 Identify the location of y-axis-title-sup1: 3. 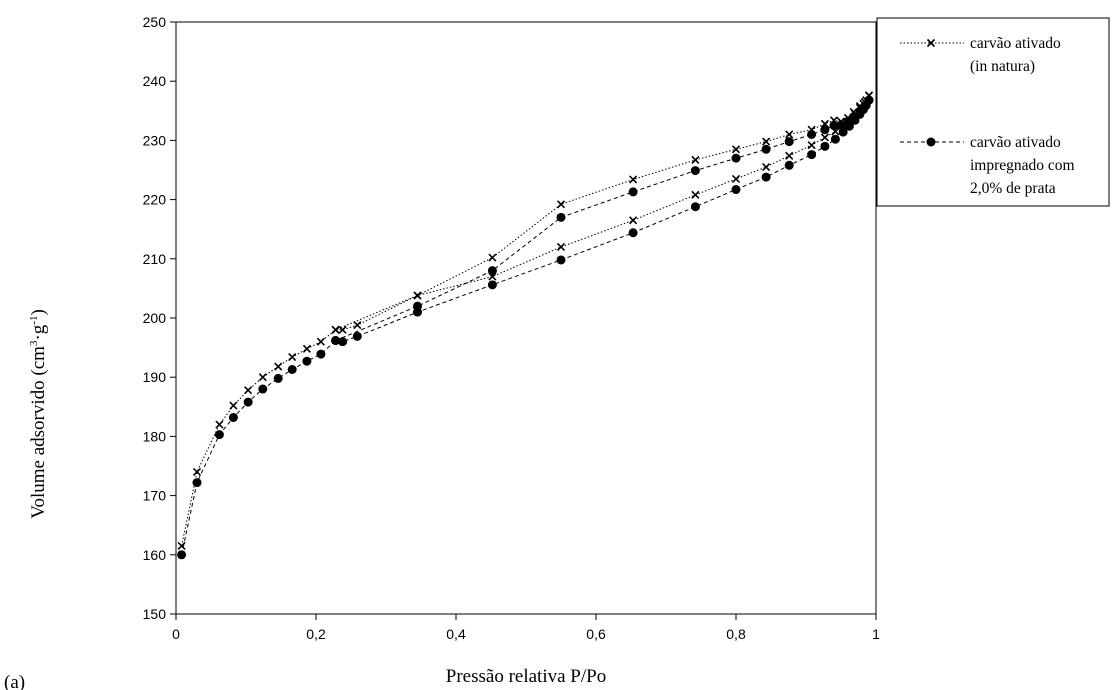
(34, 343).